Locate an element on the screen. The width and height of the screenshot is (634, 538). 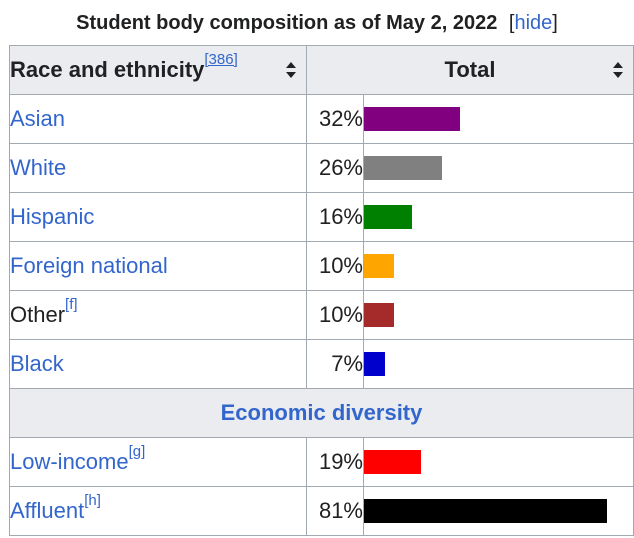
row-label-cell: Foreign national is located at coordinates (158, 266).